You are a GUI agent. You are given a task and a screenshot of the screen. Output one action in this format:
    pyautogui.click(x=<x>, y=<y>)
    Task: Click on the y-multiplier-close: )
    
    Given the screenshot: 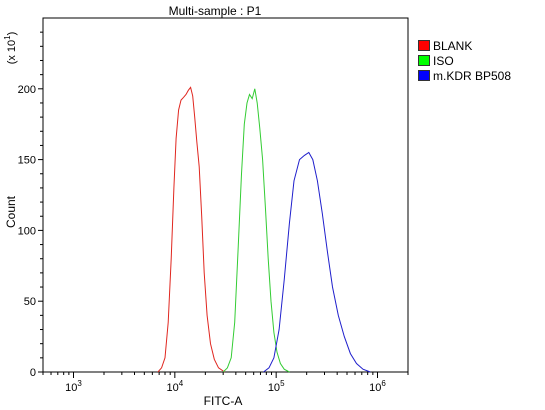 What is the action you would take?
    pyautogui.click(x=12, y=34)
    